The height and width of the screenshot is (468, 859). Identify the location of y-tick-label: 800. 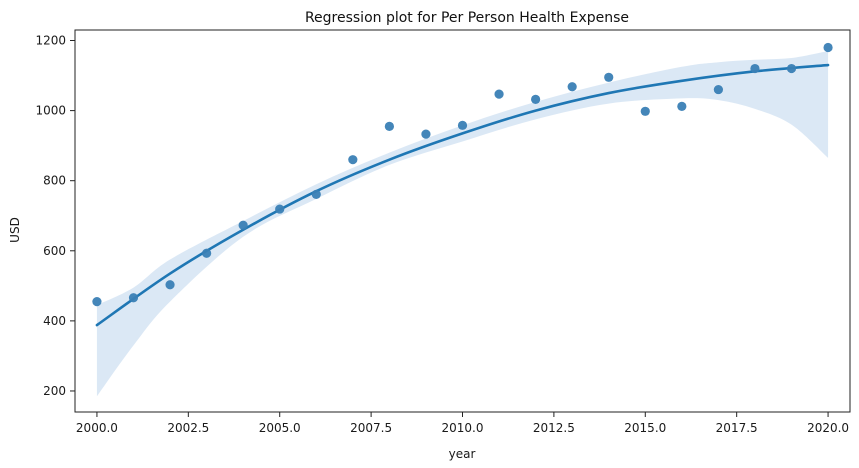
(54, 181).